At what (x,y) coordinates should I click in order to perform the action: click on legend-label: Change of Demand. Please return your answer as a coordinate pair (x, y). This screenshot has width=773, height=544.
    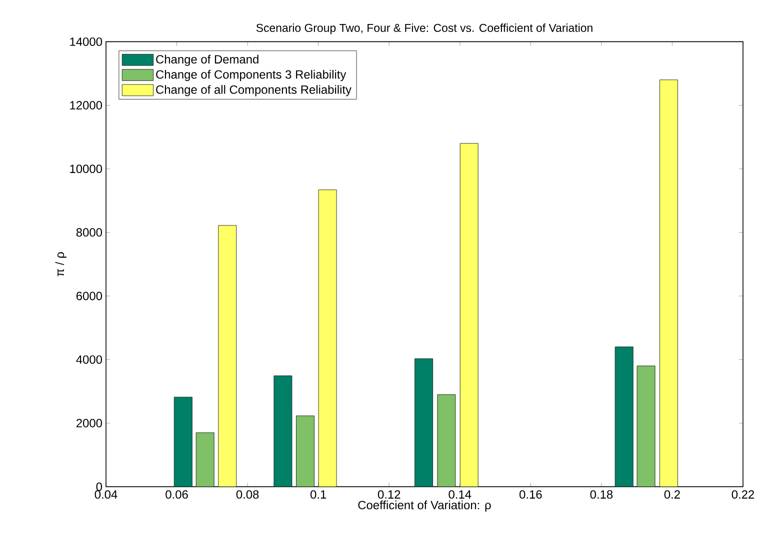
    Looking at the image, I should click on (207, 60).